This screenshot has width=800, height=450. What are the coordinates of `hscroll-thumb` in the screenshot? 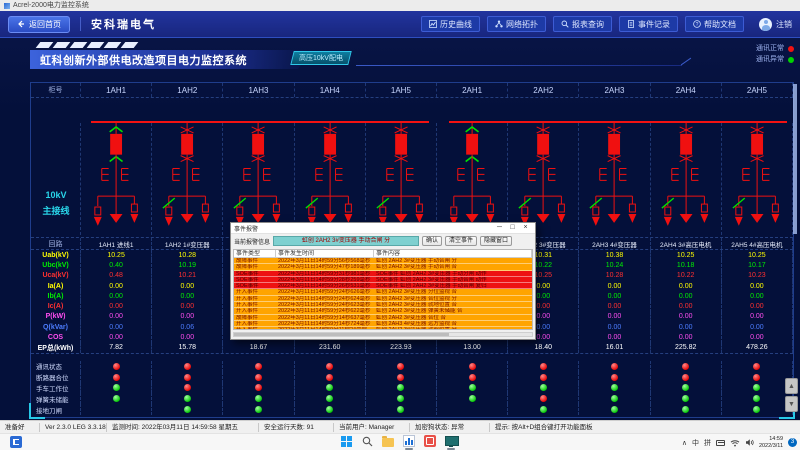 It's located at (341, 334).